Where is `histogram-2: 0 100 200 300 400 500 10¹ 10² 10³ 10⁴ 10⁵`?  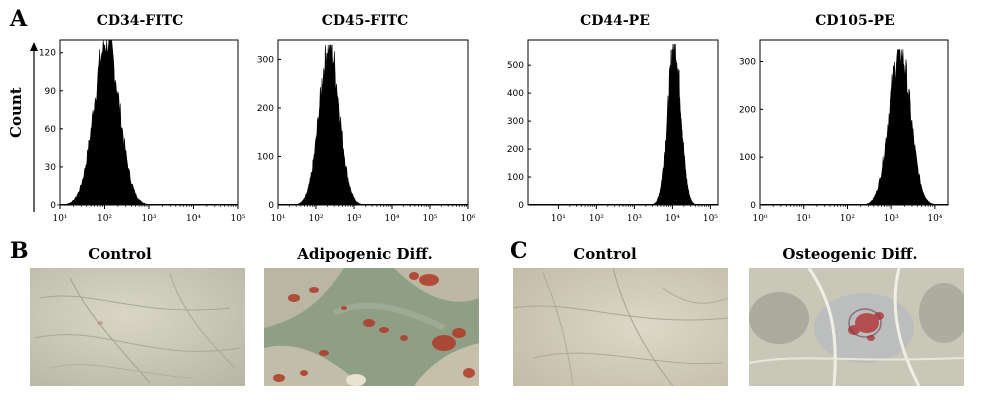
histogram-2: 0 100 200 300 400 500 10¹ 10² 10³ 10⁴ 10⁵ is located at coordinates (613, 131).